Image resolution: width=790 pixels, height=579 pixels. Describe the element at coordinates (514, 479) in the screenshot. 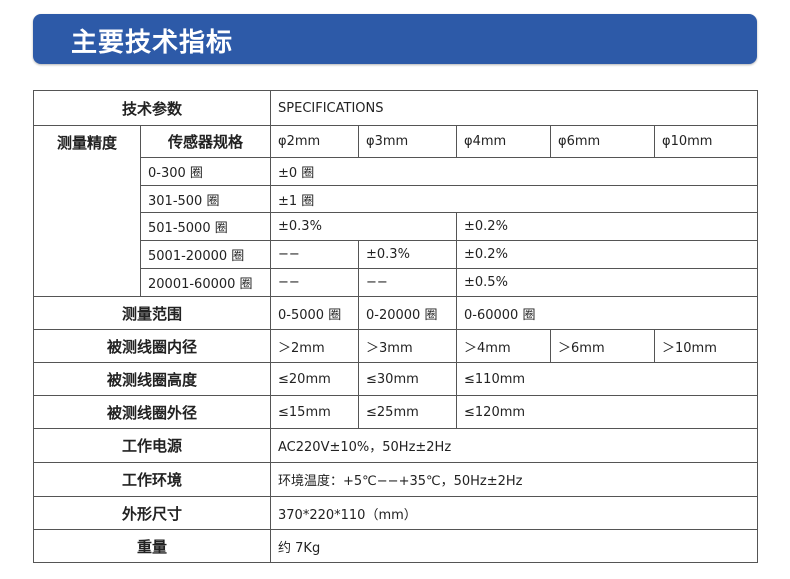

I see `table-cell: 环境温度：+5℃−−+35℃，50Hz±2Hz` at that location.